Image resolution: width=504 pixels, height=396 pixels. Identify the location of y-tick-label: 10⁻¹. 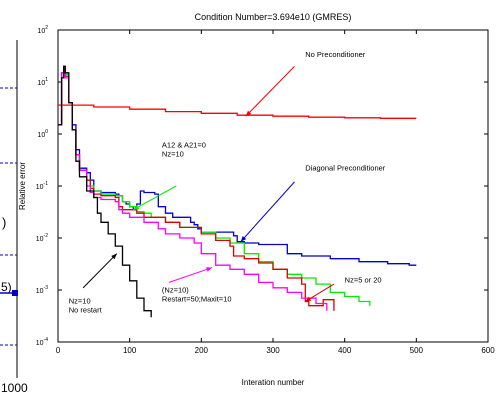
(42, 186).